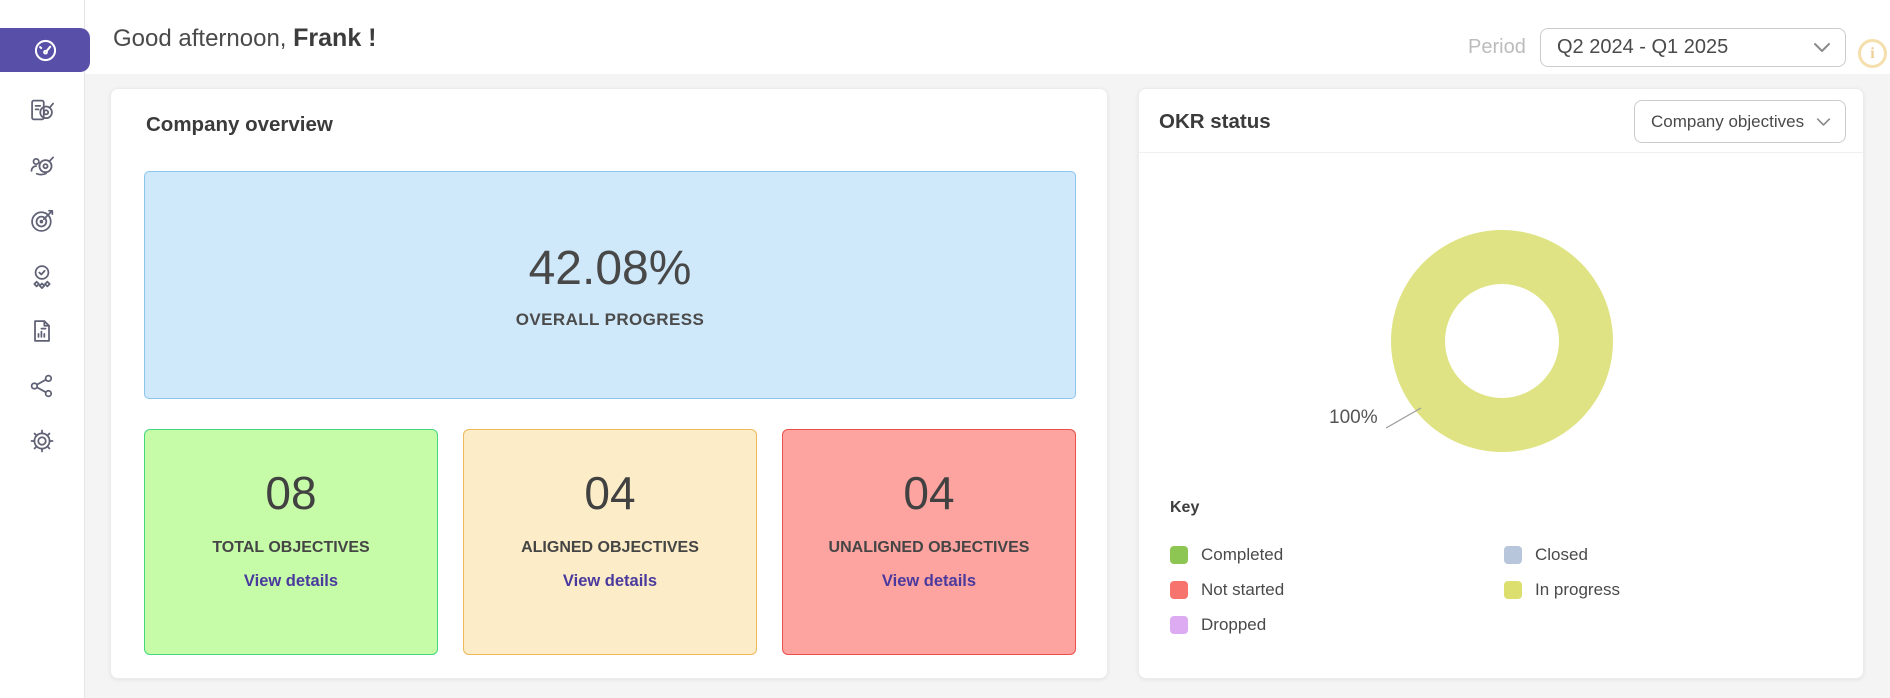 The width and height of the screenshot is (1890, 698). I want to click on sidebar-item-company-okrs, so click(42, 110).